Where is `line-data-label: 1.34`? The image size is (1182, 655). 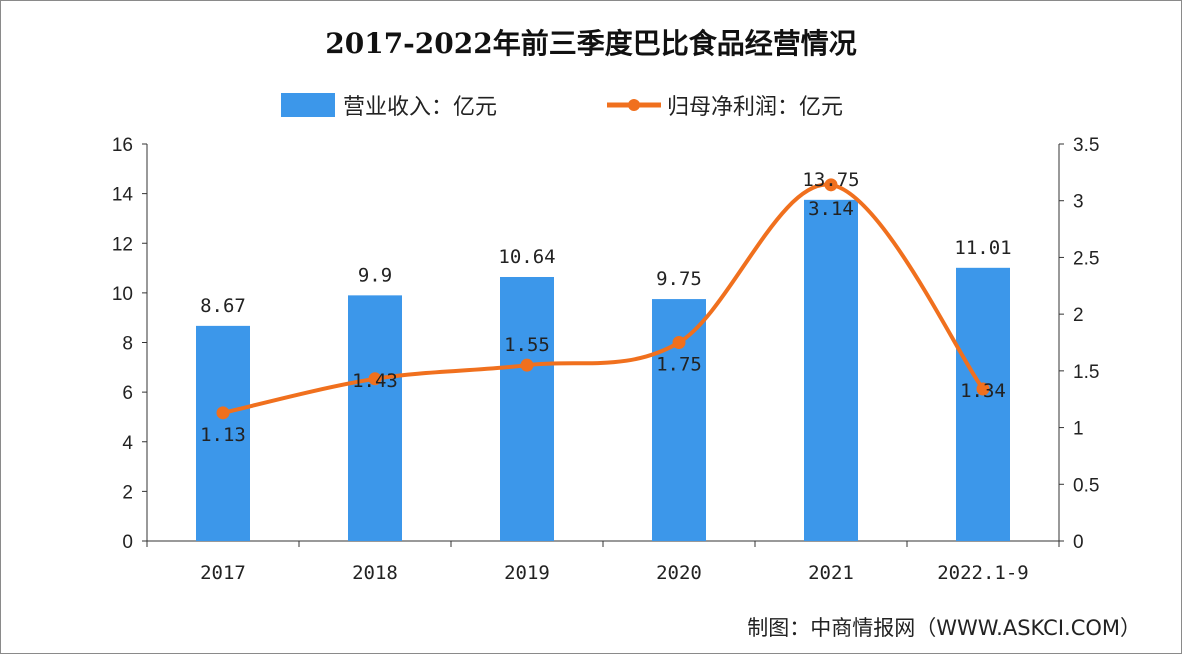 line-data-label: 1.34 is located at coordinates (983, 391).